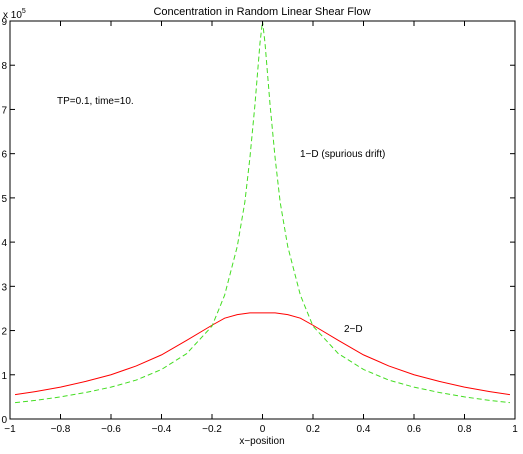 The image size is (523, 454). What do you see at coordinates (10, 429) in the screenshot?
I see `x-tick-label: −1` at bounding box center [10, 429].